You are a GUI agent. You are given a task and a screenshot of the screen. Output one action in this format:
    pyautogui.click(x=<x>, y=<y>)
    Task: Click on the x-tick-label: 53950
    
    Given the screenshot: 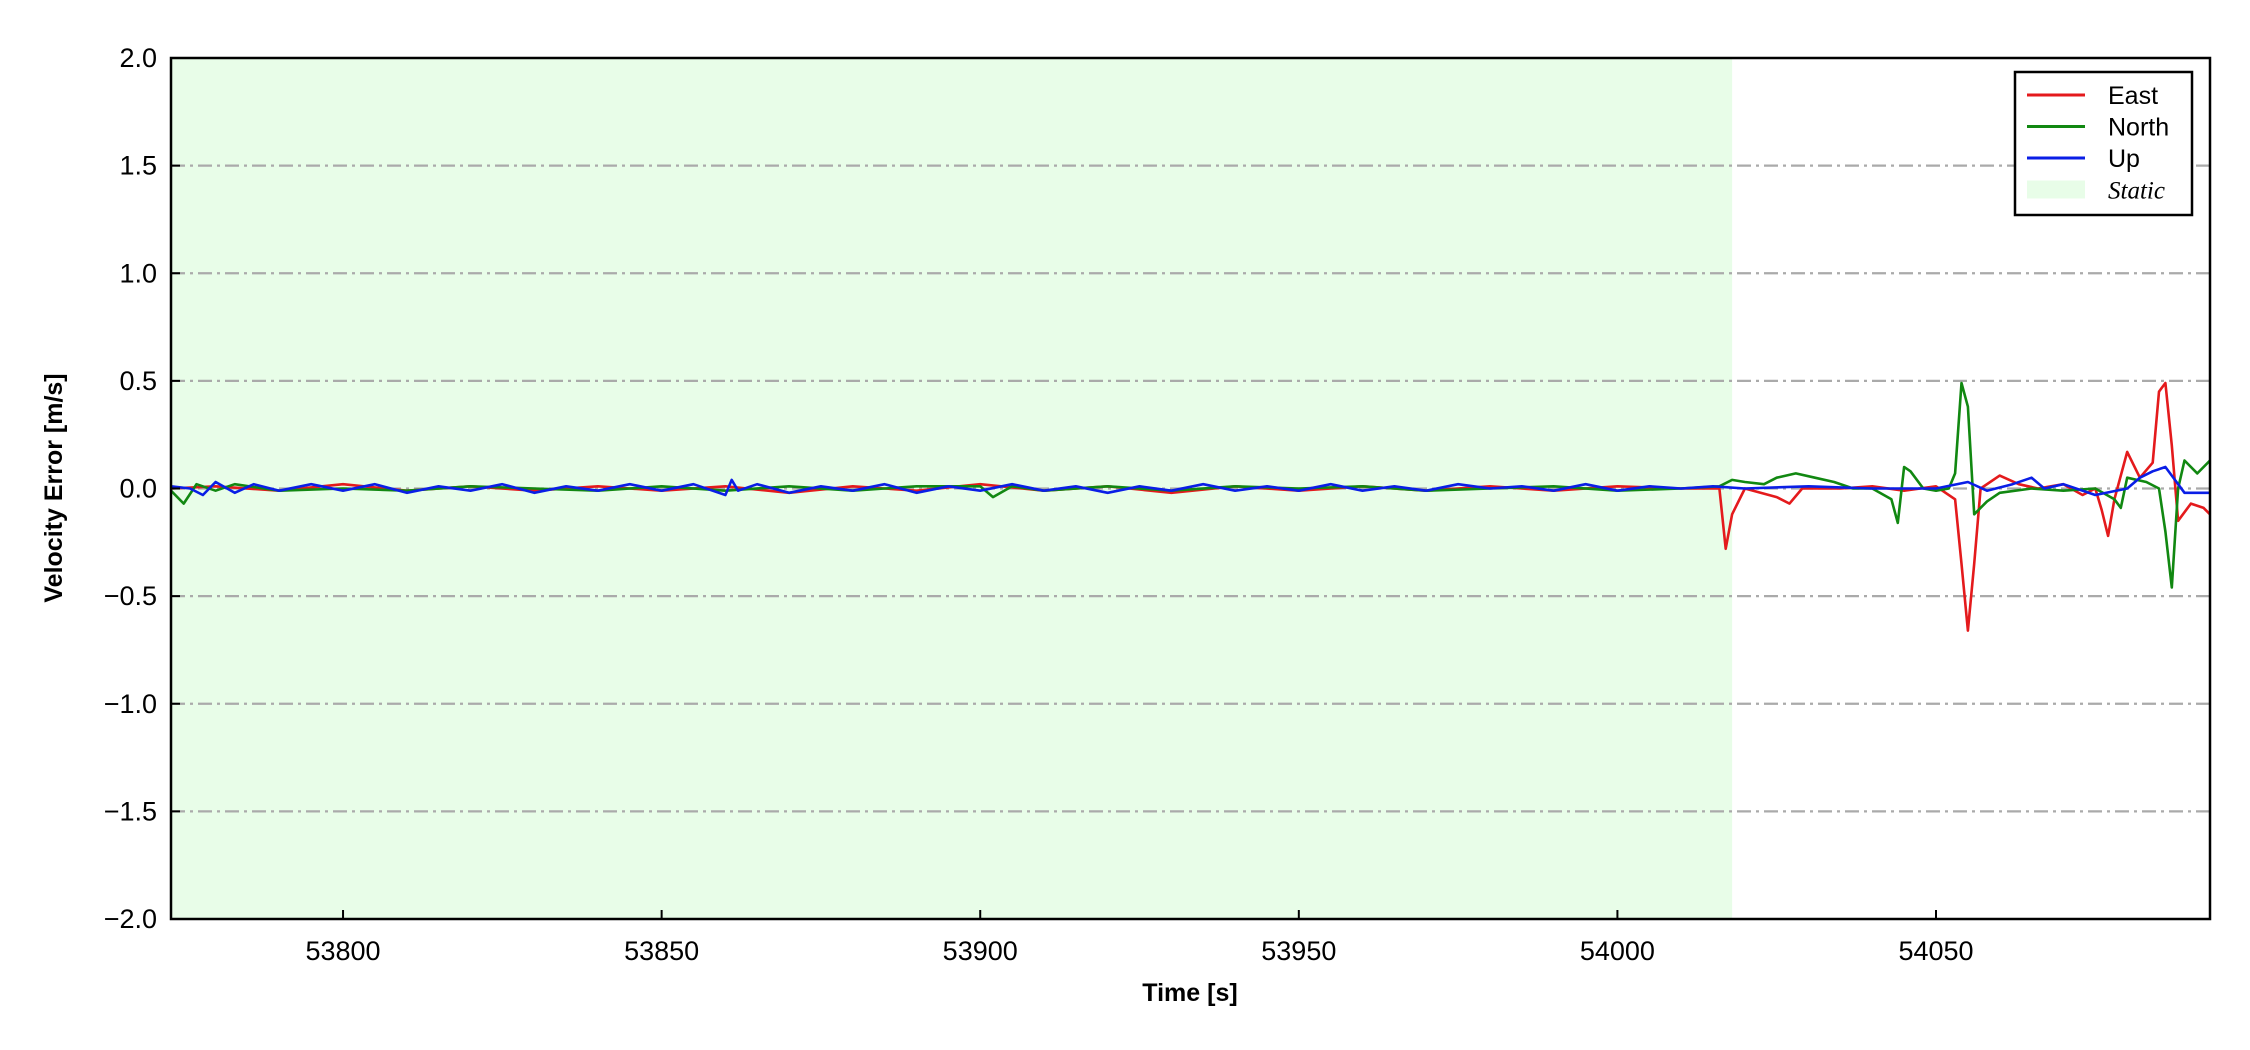 What is the action you would take?
    pyautogui.click(x=1298, y=951)
    